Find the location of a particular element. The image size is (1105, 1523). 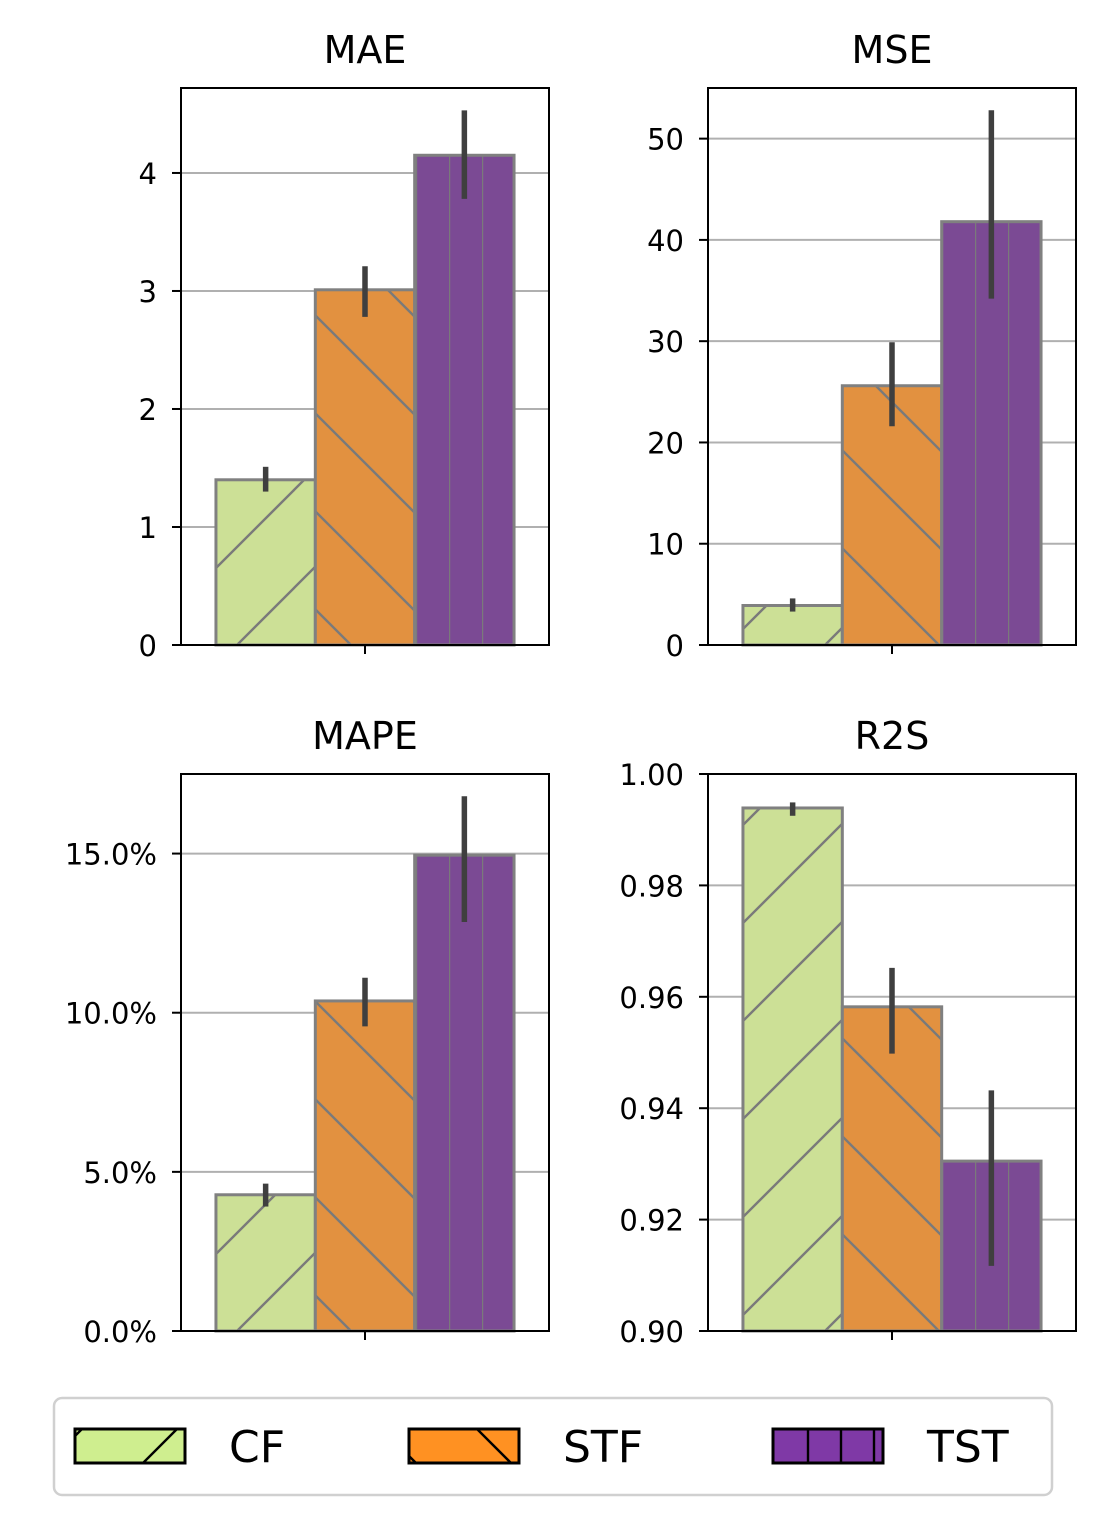

y-tick-label: 4 is located at coordinates (148, 174).